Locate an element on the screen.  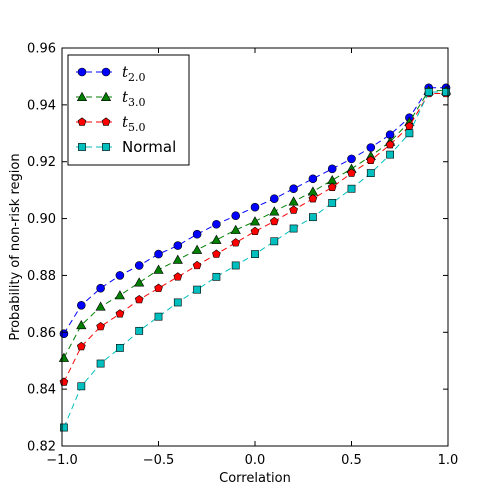
x-axis-label: Correlation is located at coordinates (255, 478).